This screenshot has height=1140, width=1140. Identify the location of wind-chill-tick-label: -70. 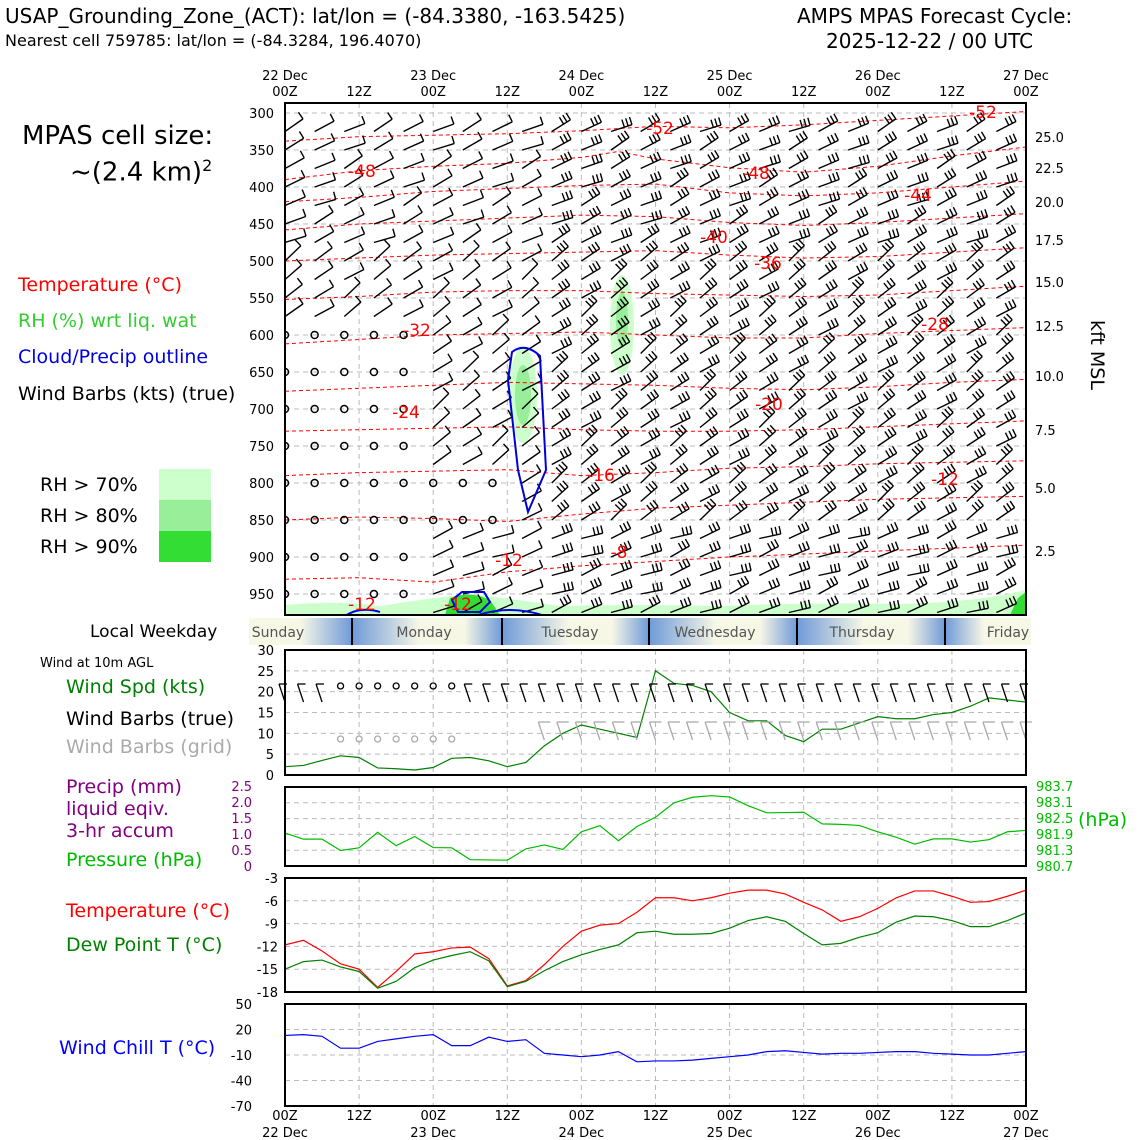
(241, 1107).